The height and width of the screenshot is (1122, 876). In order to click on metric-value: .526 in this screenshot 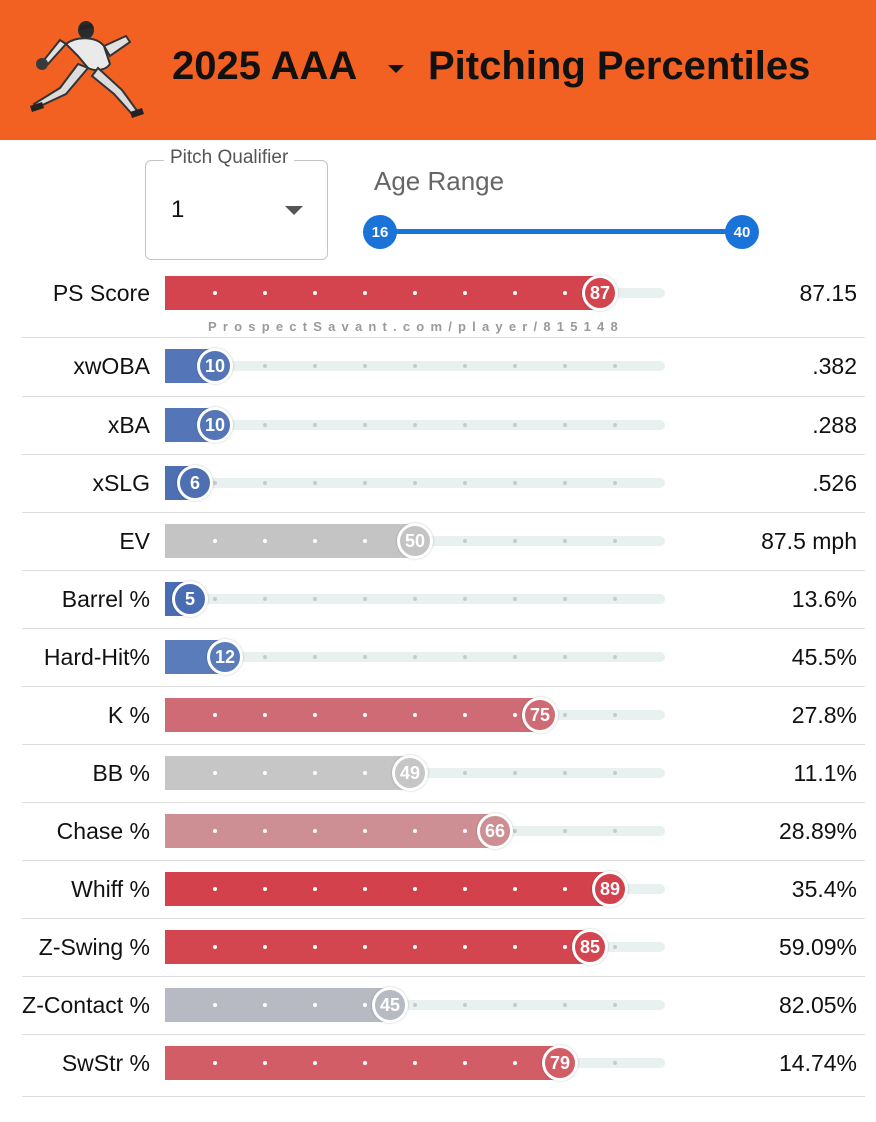, I will do `click(834, 483)`.